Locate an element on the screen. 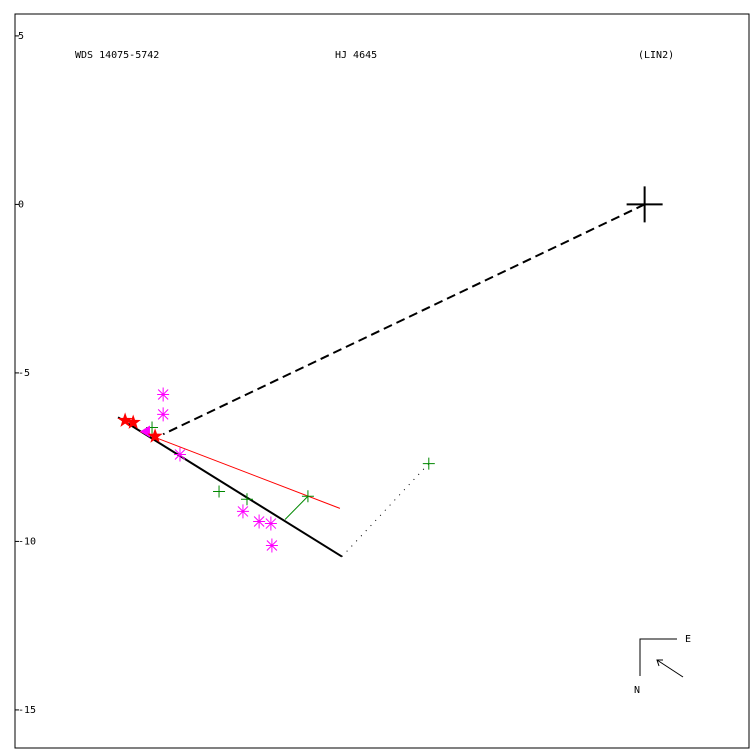 This screenshot has height=750, width=750. y-tick-label: 5 is located at coordinates (21, 36).